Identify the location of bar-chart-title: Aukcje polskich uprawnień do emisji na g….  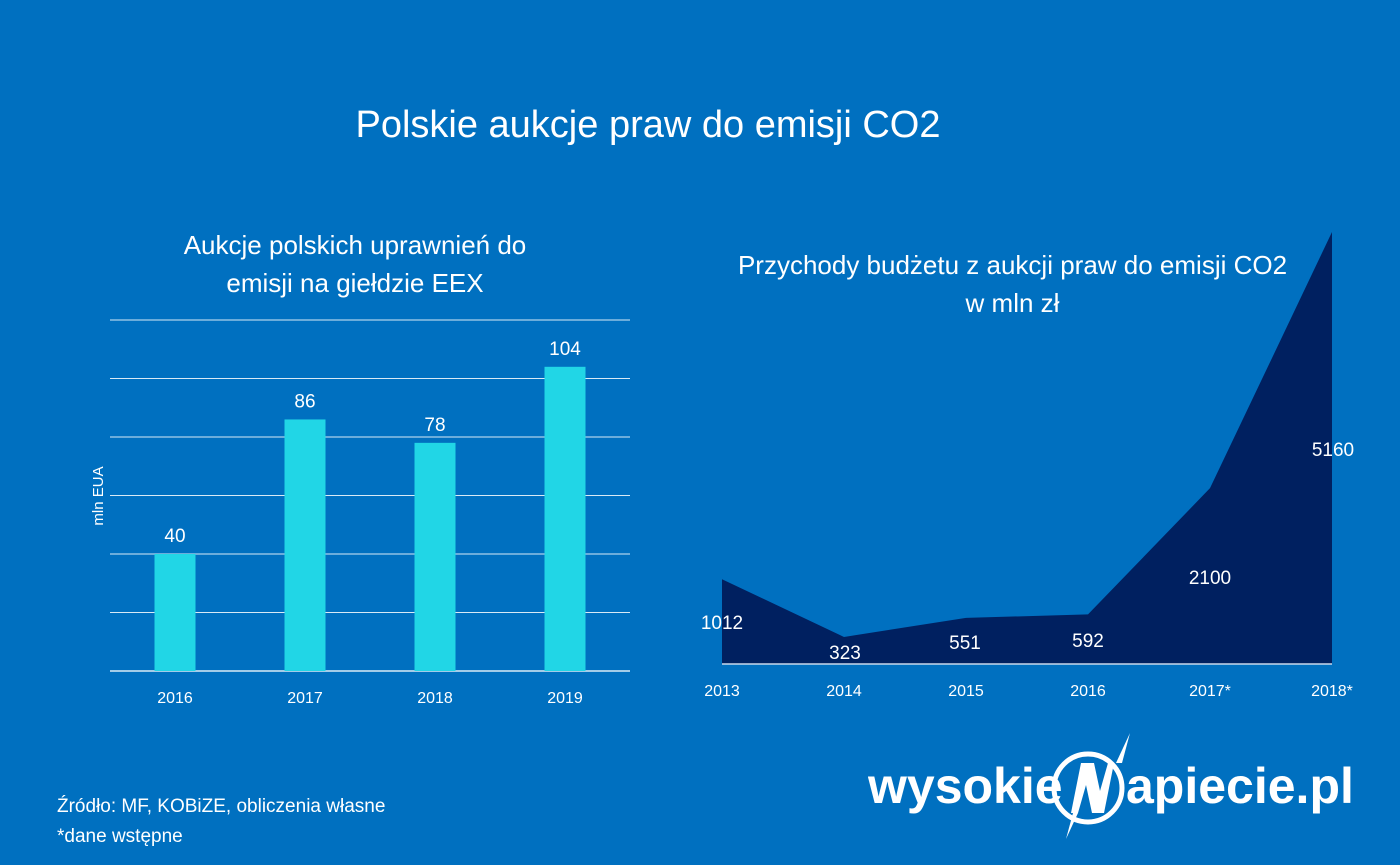
(355, 264).